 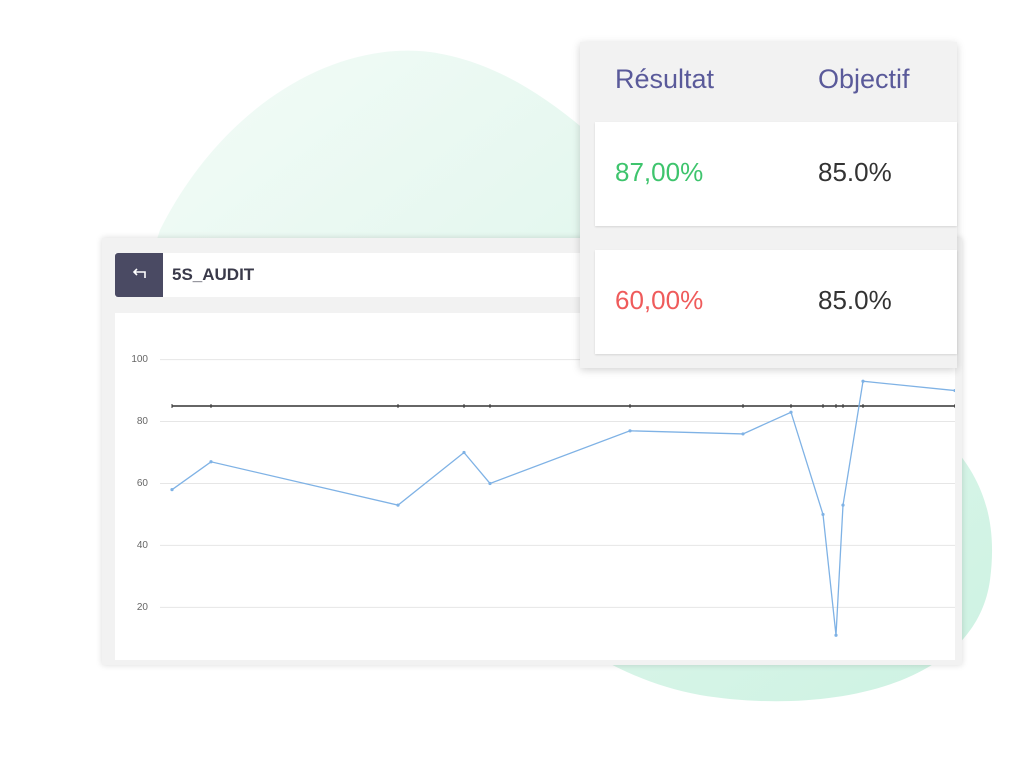 What do you see at coordinates (143, 607) in the screenshot?
I see `y-tick-label: 20` at bounding box center [143, 607].